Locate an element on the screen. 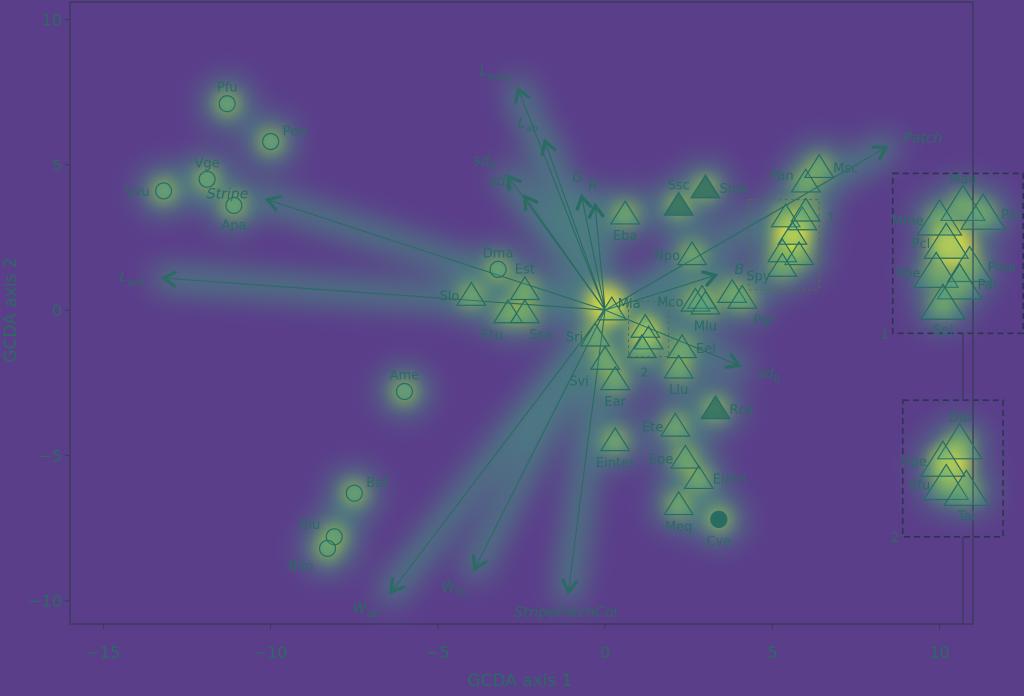  inner-box-label: 1 is located at coordinates (831, 218).